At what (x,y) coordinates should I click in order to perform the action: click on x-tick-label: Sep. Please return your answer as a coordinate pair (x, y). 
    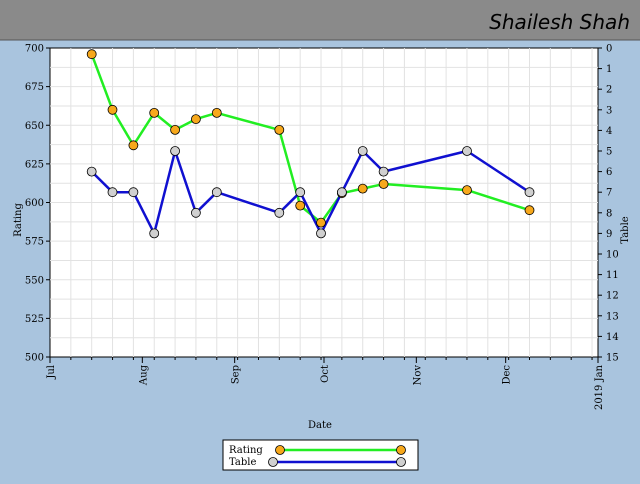
    Looking at the image, I should click on (236, 374).